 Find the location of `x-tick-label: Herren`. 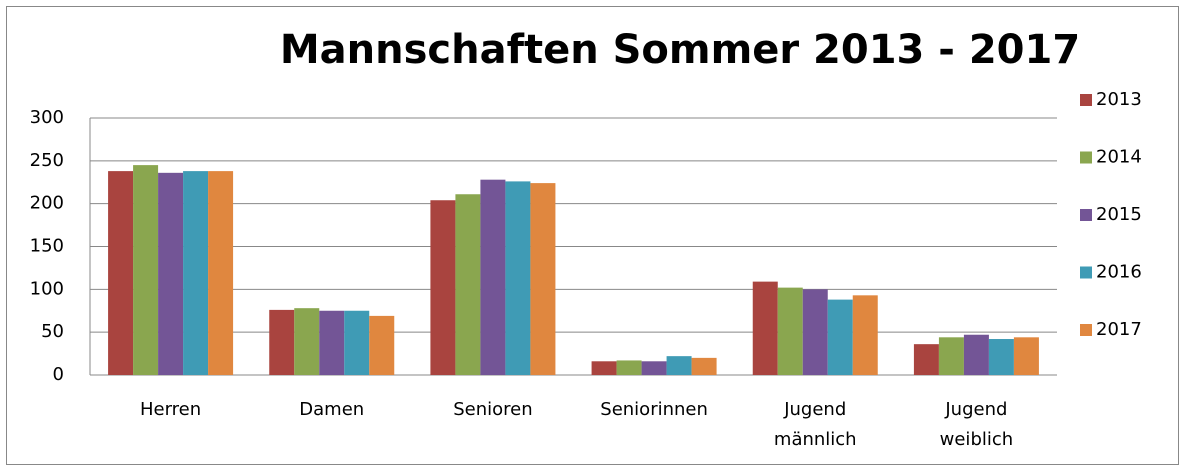

x-tick-label: Herren is located at coordinates (170, 409).